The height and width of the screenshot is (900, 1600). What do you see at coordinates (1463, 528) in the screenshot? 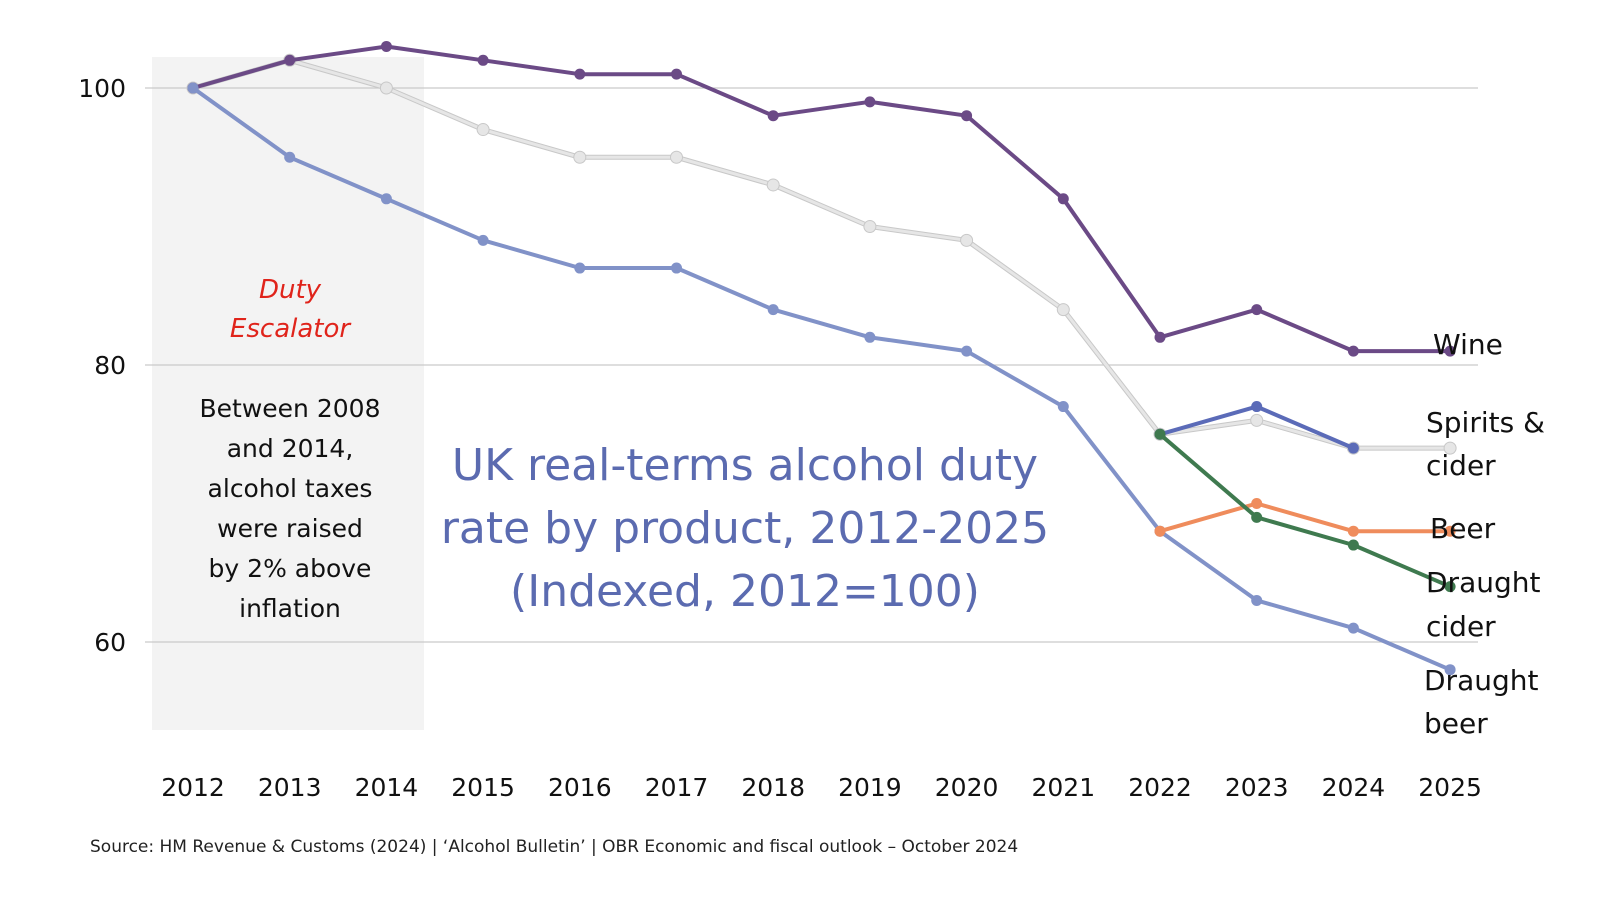
I see `series-label-beer: Beer` at bounding box center [1463, 528].